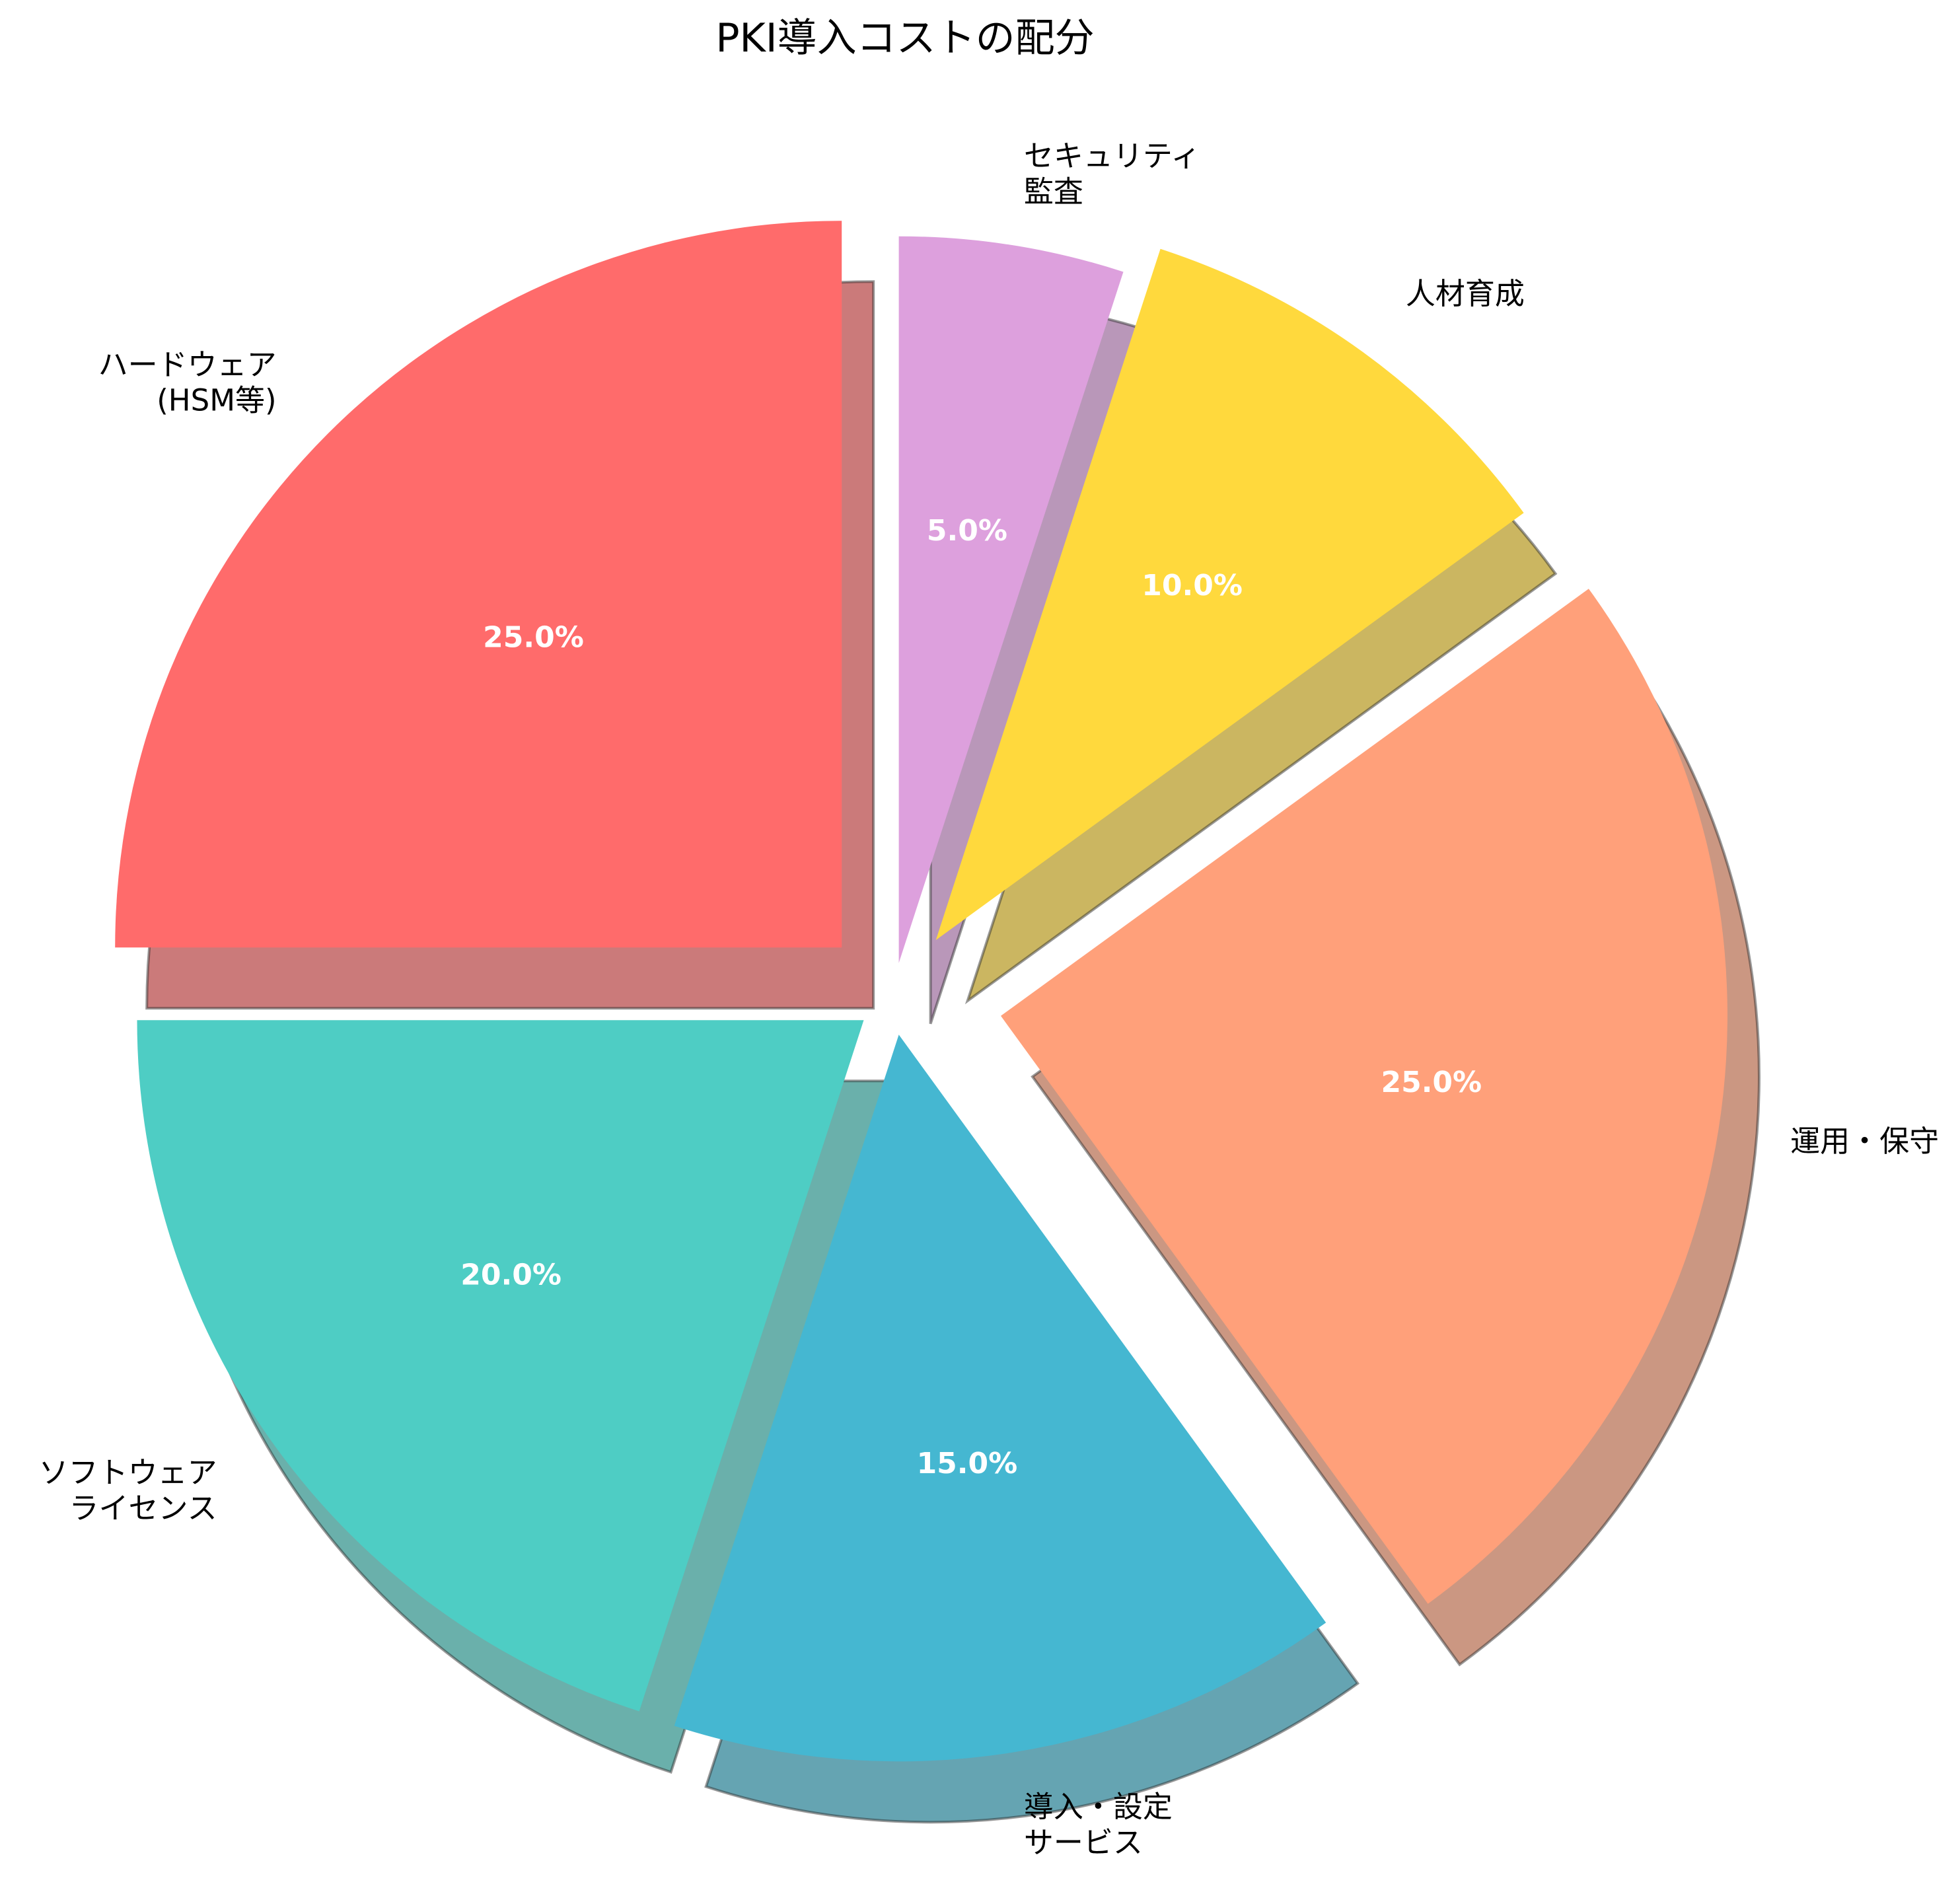 The height and width of the screenshot is (1892, 1960). I want to click on percent-label-operations: 25.0%, so click(1431, 1082).